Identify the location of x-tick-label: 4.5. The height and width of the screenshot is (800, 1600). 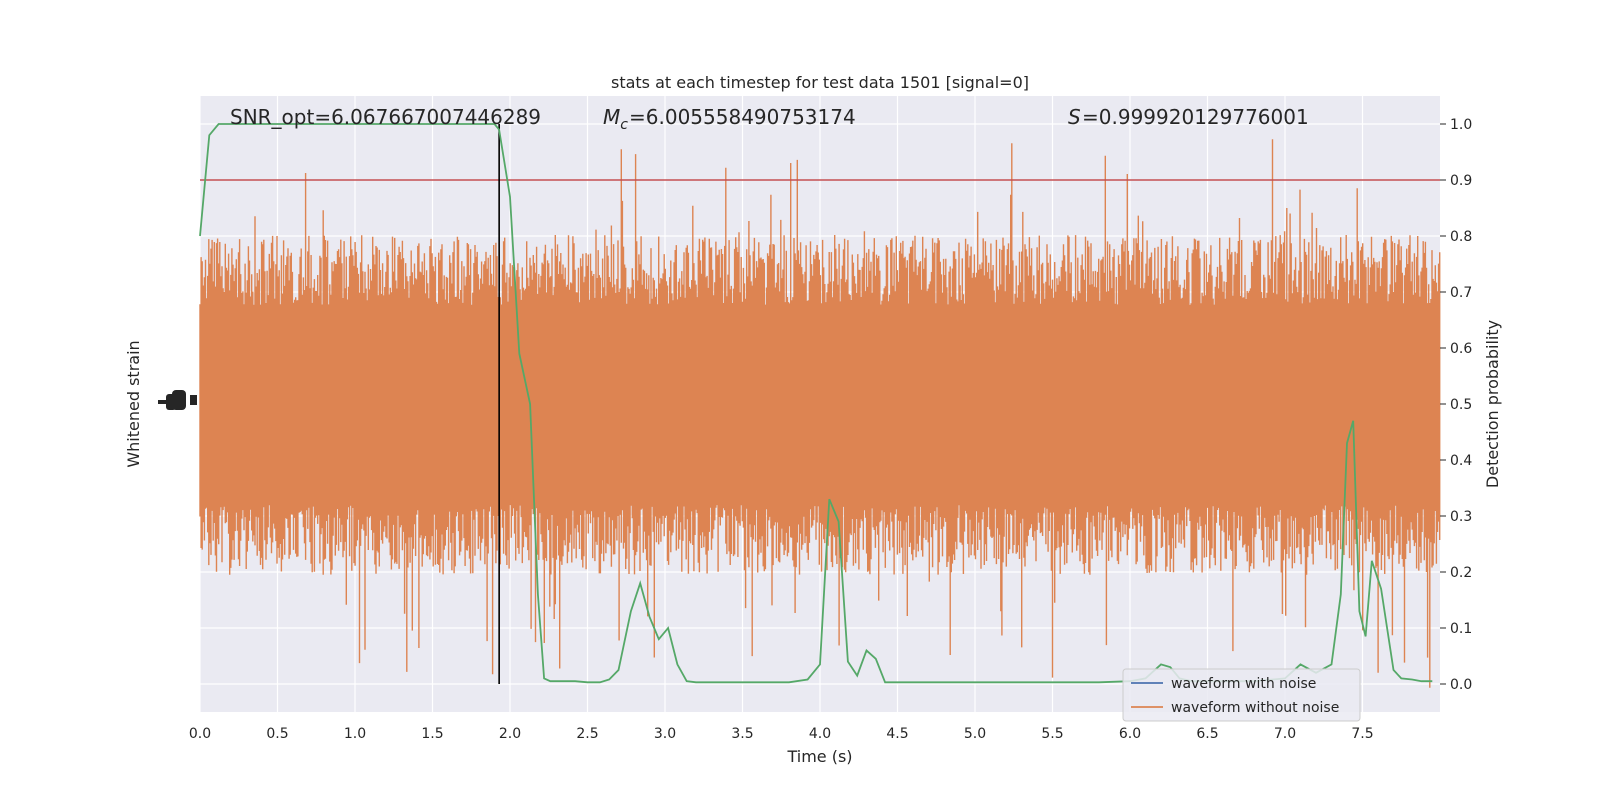
(897, 734).